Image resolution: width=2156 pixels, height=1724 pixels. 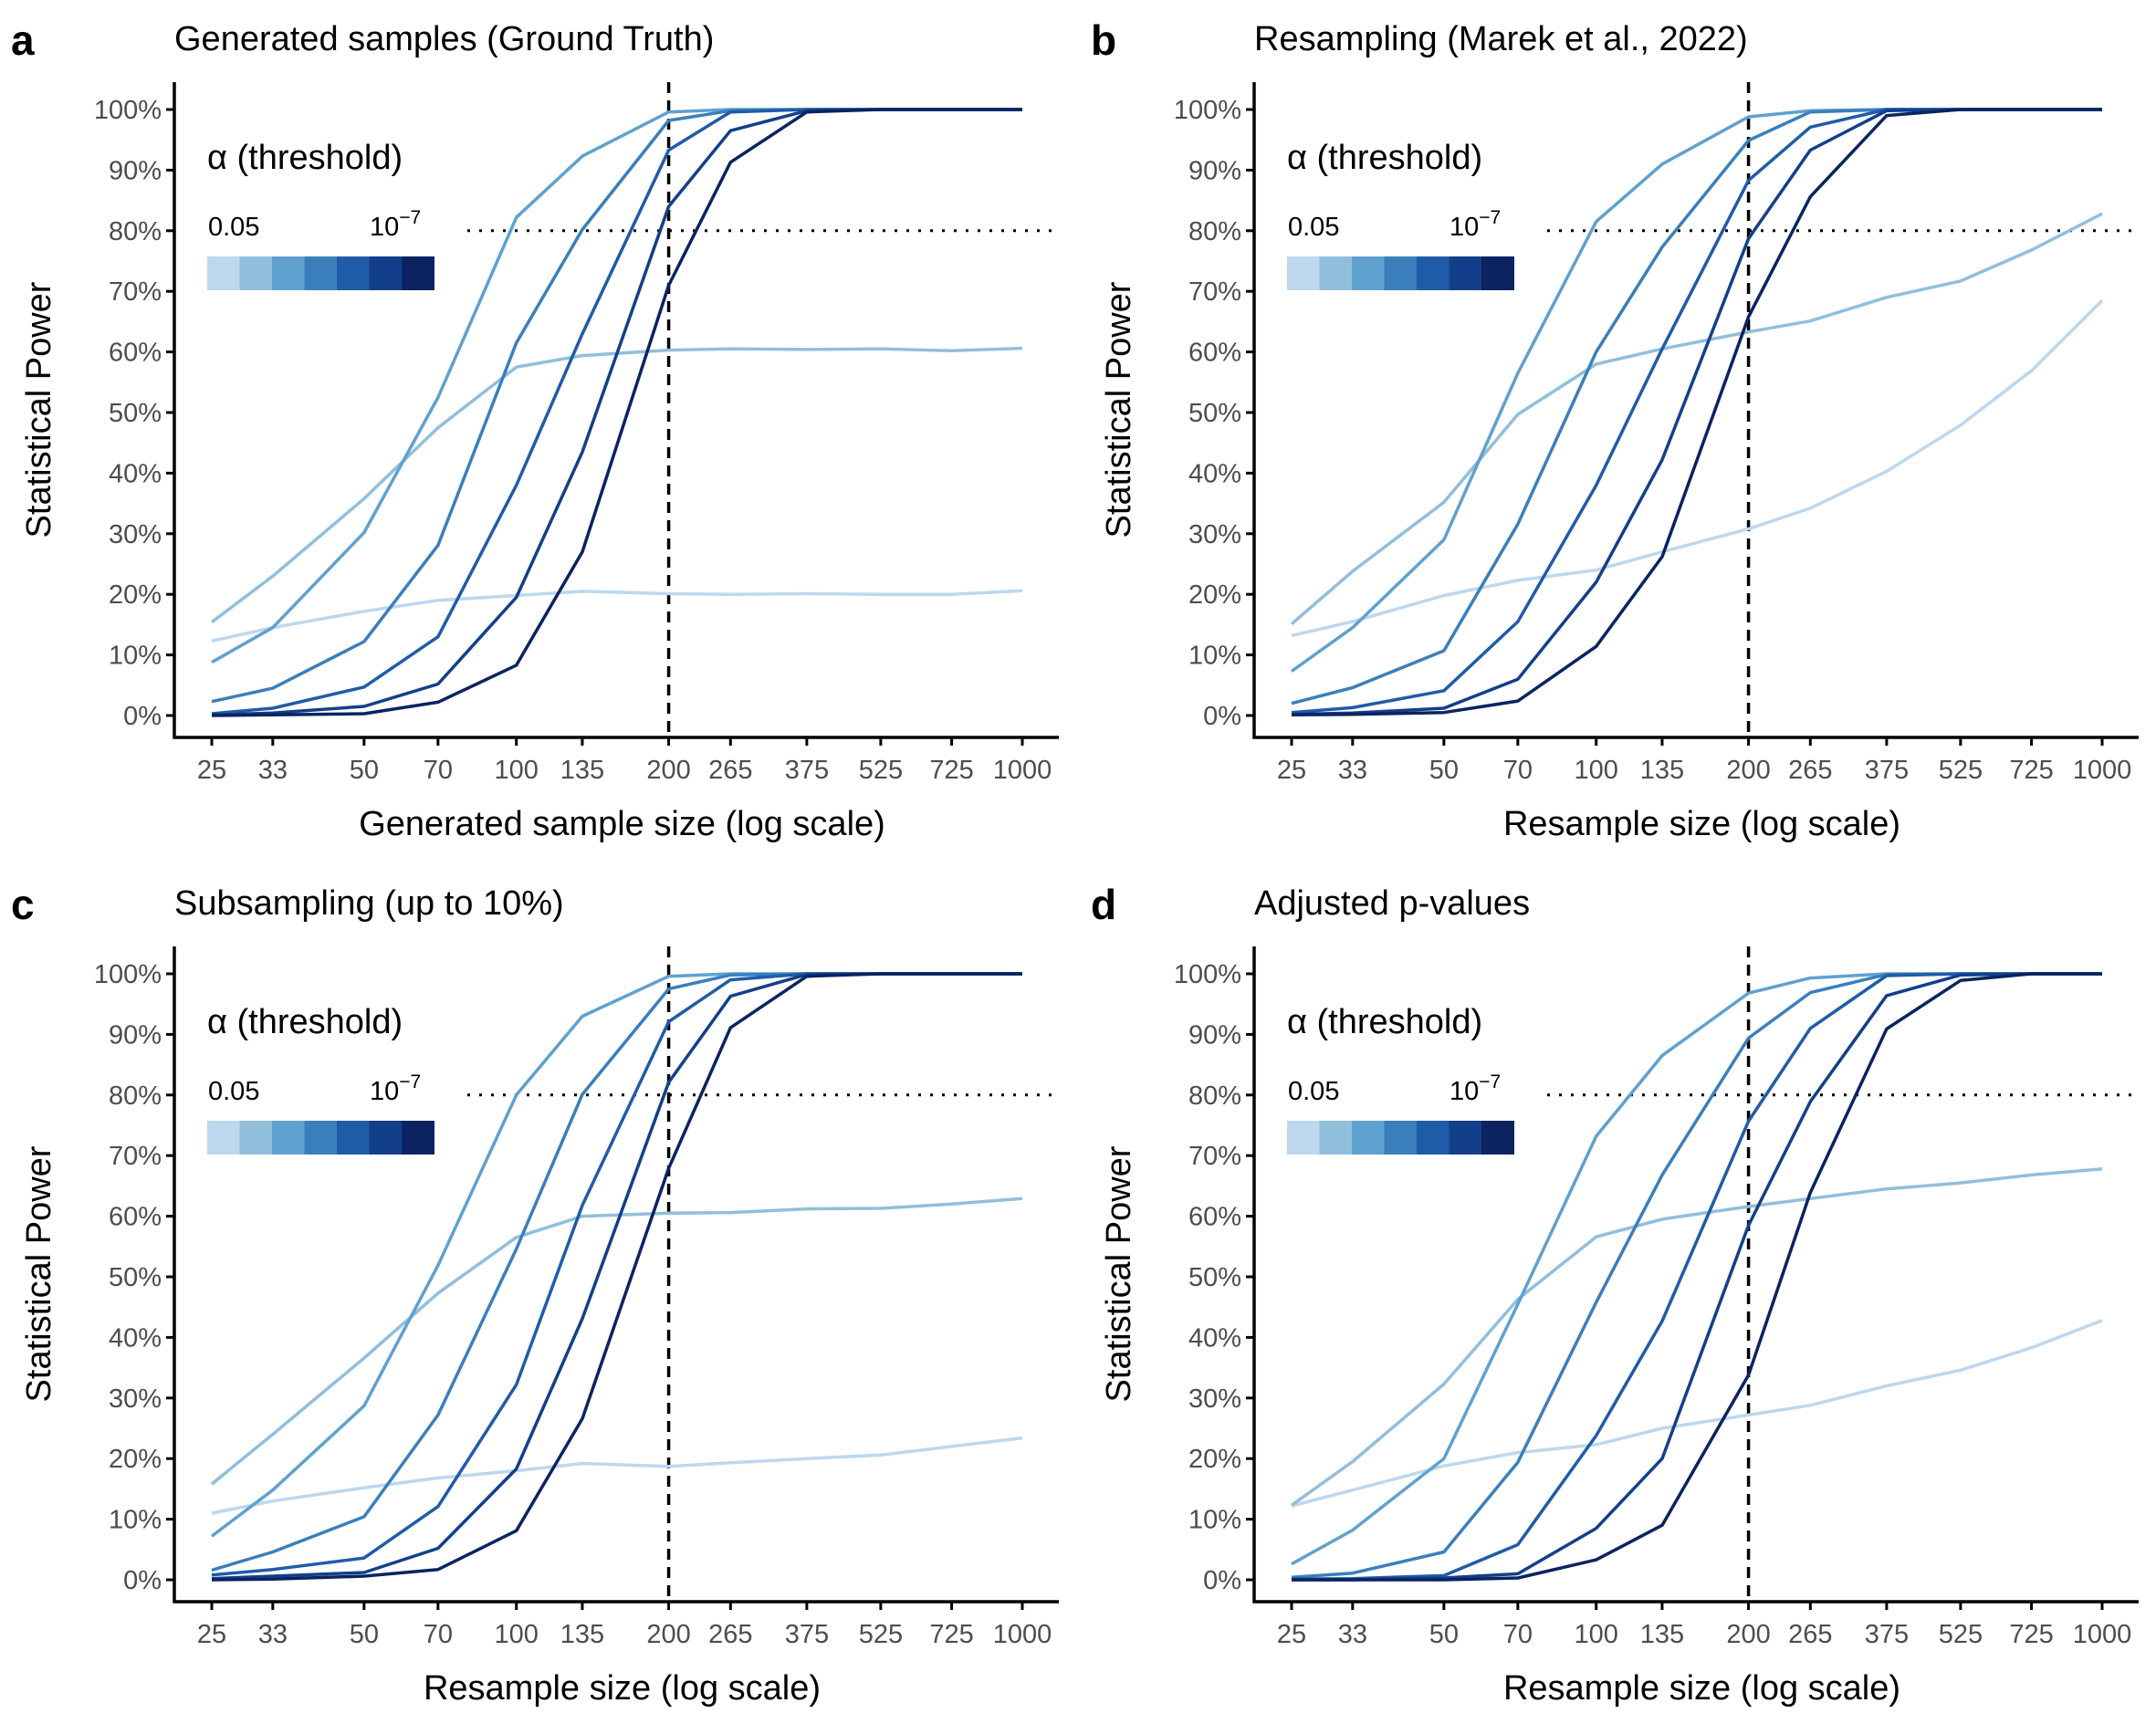 I want to click on panel-title: Adjusted p-values, so click(x=1392, y=904).